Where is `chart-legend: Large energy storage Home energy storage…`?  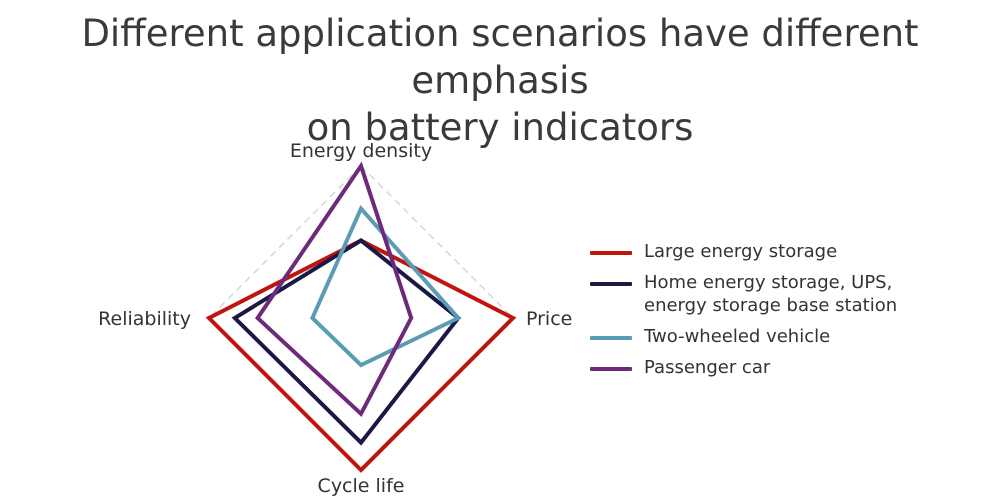 chart-legend: Large energy storage Home energy storage… is located at coordinates (790, 313).